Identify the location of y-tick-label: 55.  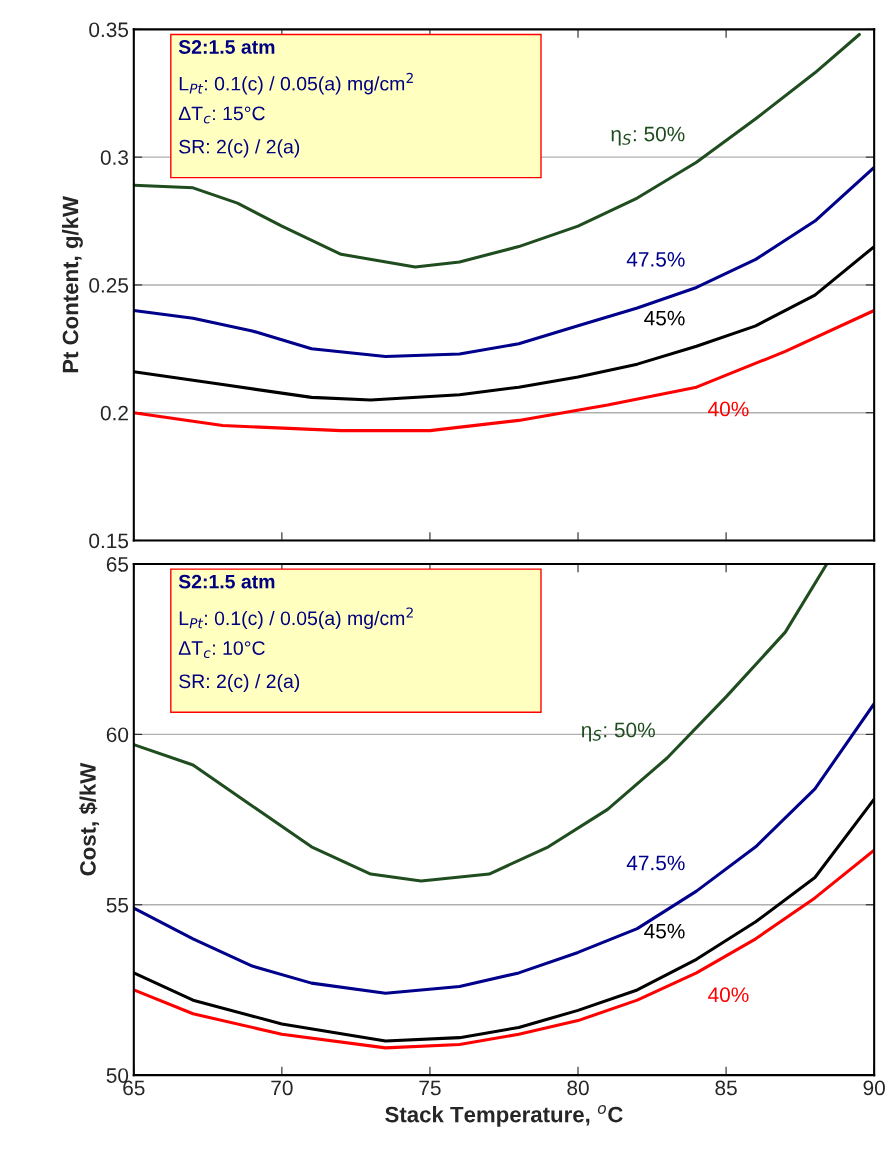
(117, 905).